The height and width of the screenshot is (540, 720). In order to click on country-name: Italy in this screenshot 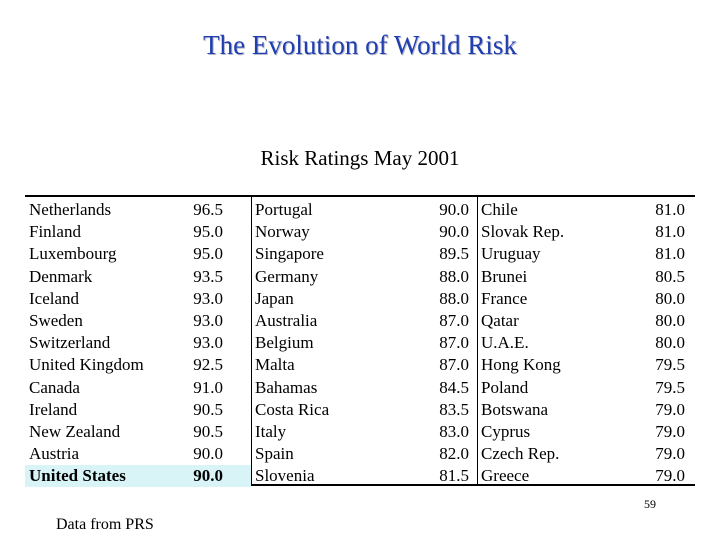, I will do `click(271, 431)`.